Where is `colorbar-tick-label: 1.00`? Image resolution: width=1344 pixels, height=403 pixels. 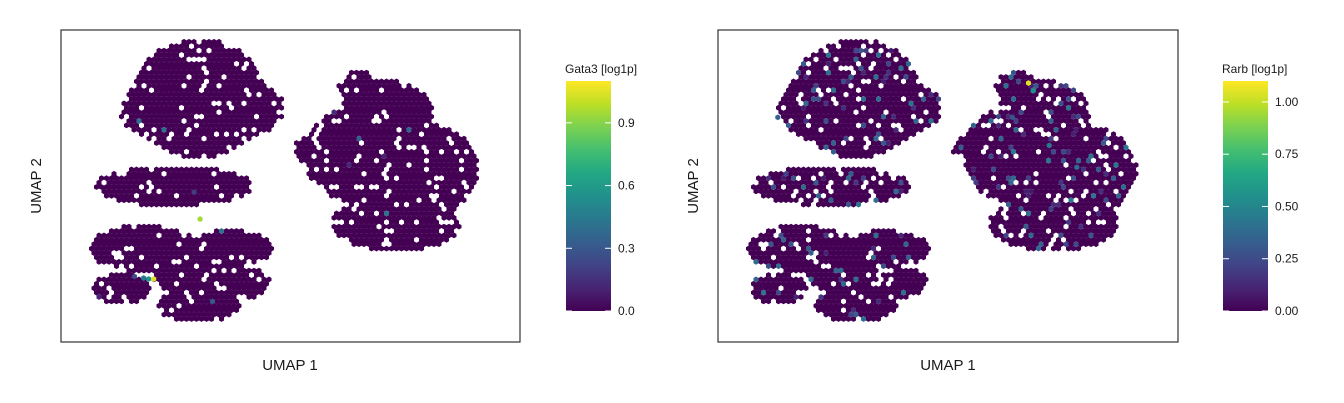 colorbar-tick-label: 1.00 is located at coordinates (1287, 102).